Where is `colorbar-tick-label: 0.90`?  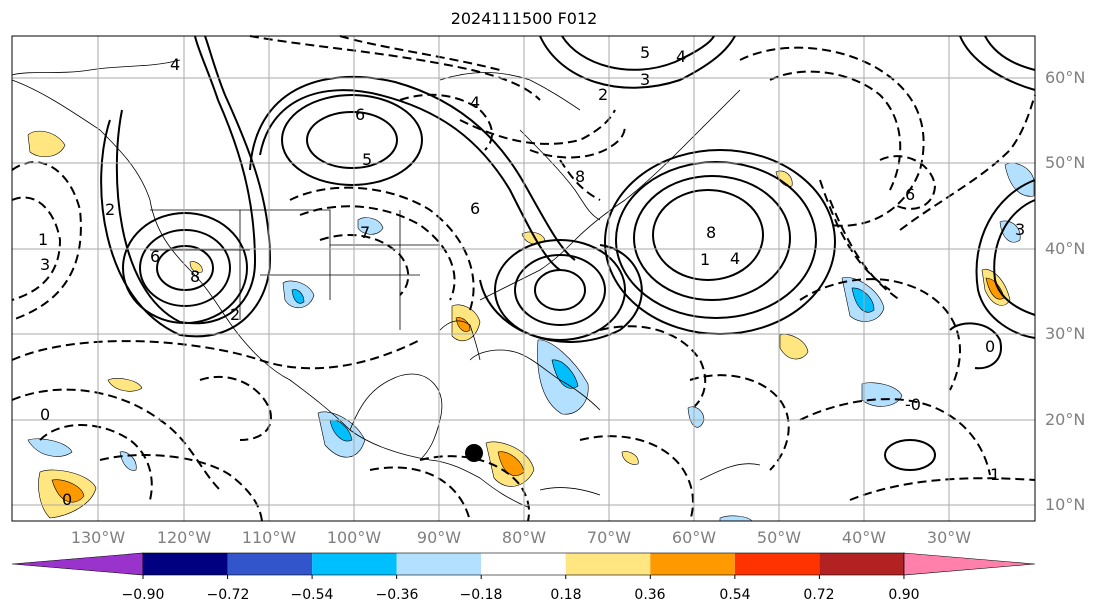 colorbar-tick-label: 0.90 is located at coordinates (904, 595).